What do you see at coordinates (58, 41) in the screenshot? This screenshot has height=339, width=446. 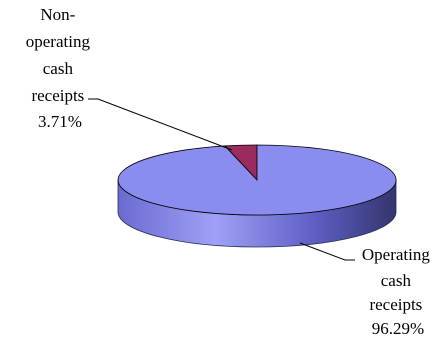 I see `label-line: operating` at bounding box center [58, 41].